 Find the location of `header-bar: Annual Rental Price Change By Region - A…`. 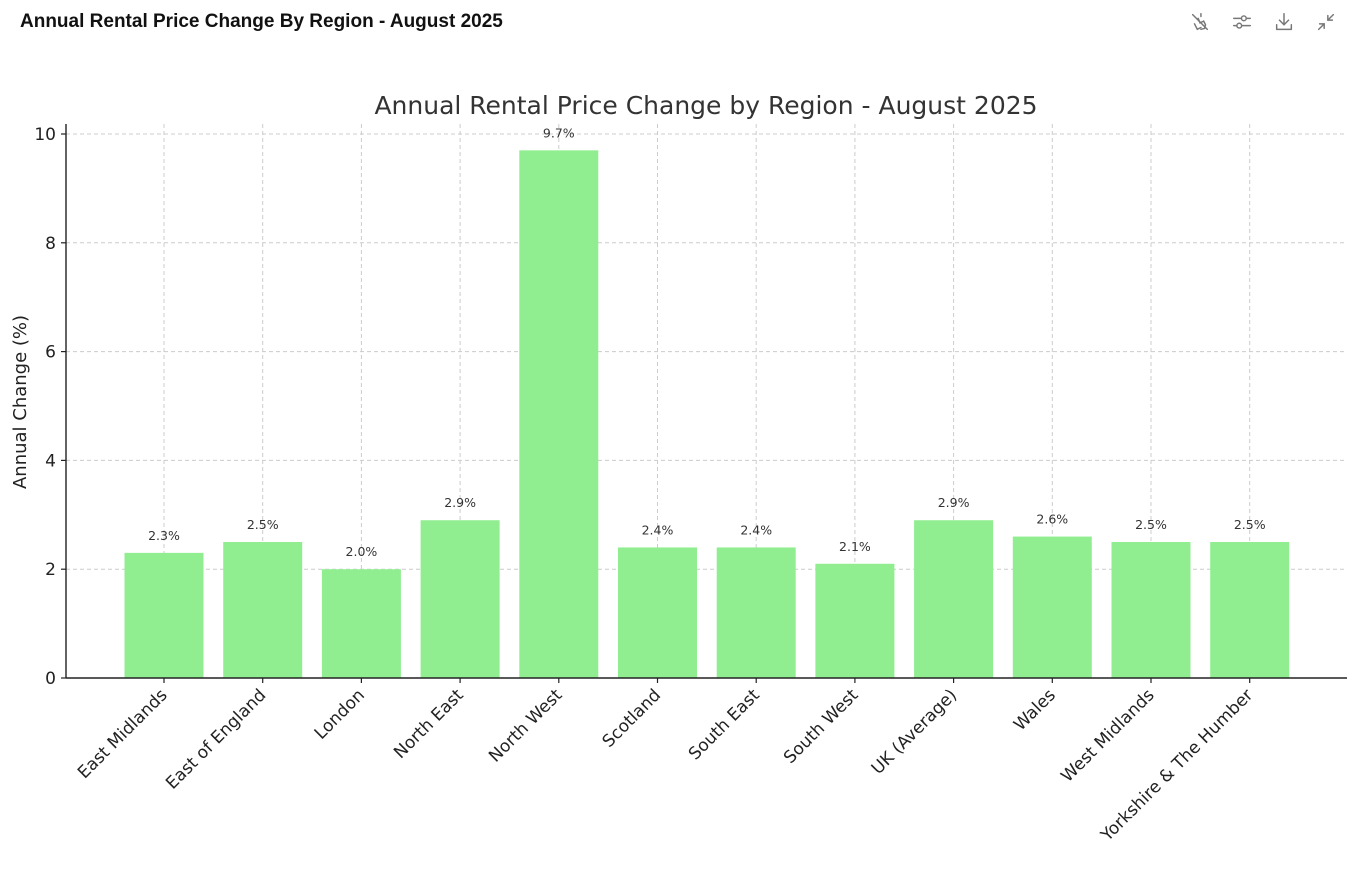

header-bar: Annual Rental Price Change By Region - A… is located at coordinates (676, 23).